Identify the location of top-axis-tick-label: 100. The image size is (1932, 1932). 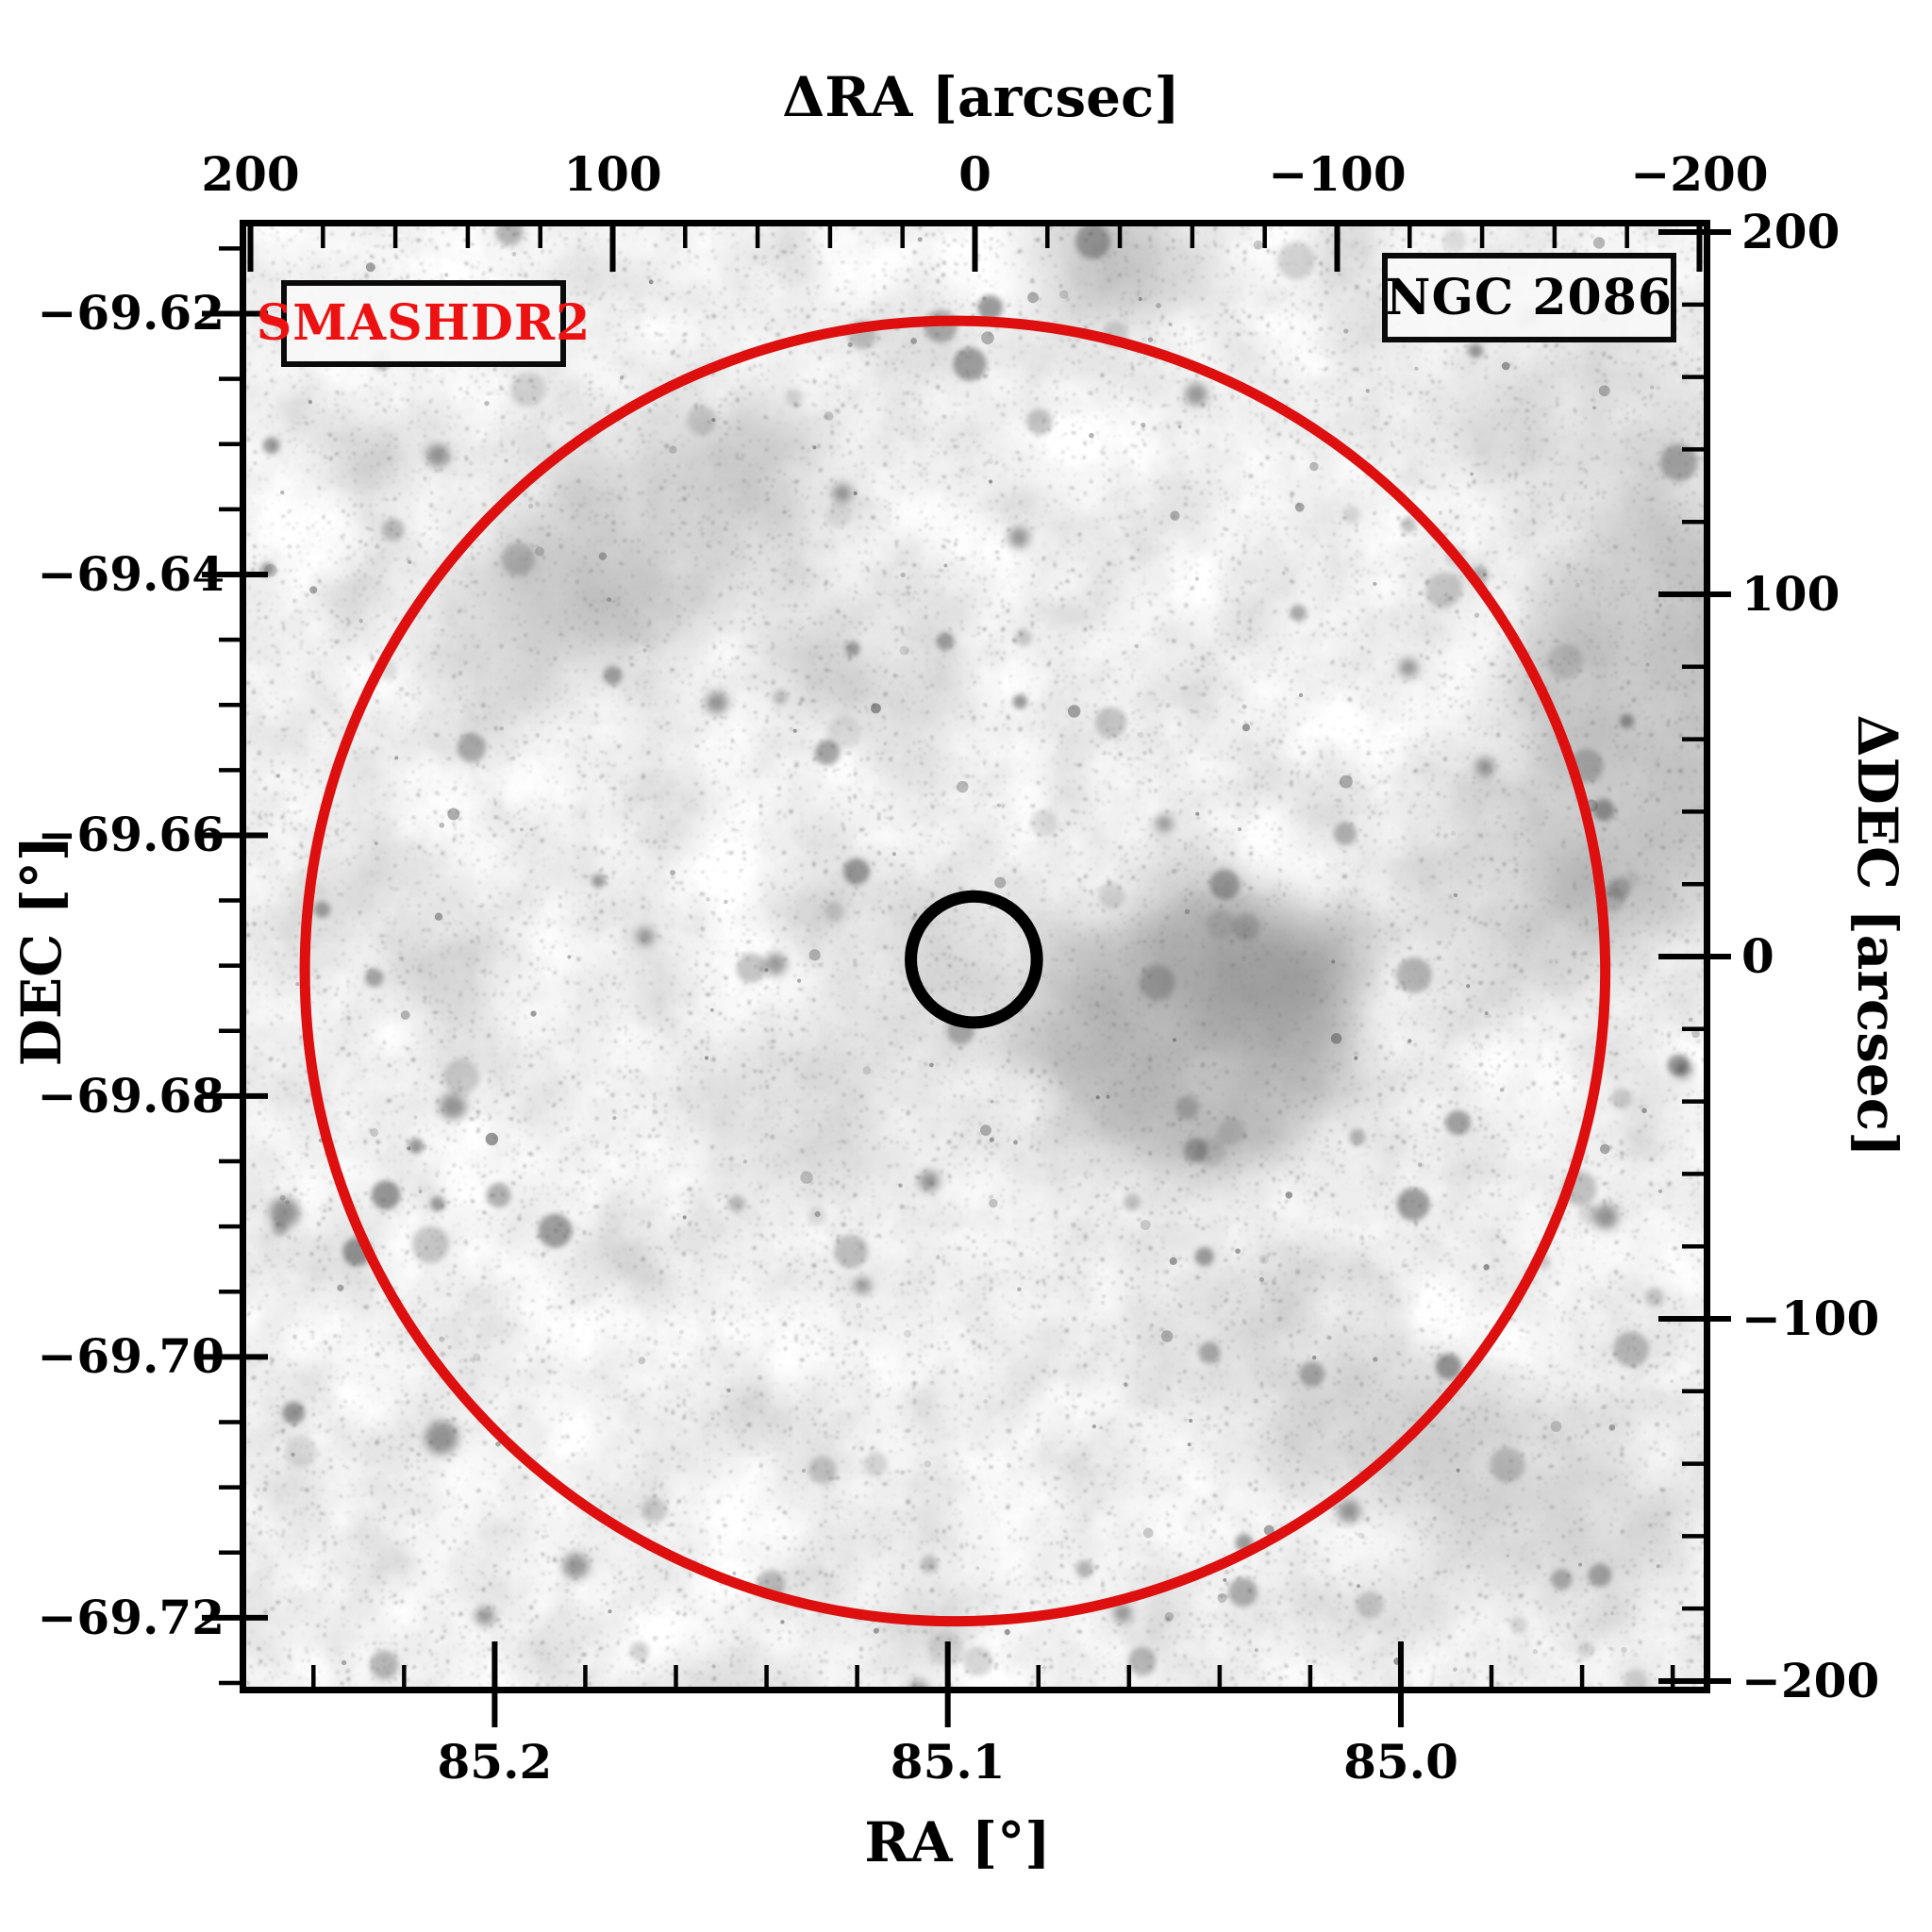
(612, 174).